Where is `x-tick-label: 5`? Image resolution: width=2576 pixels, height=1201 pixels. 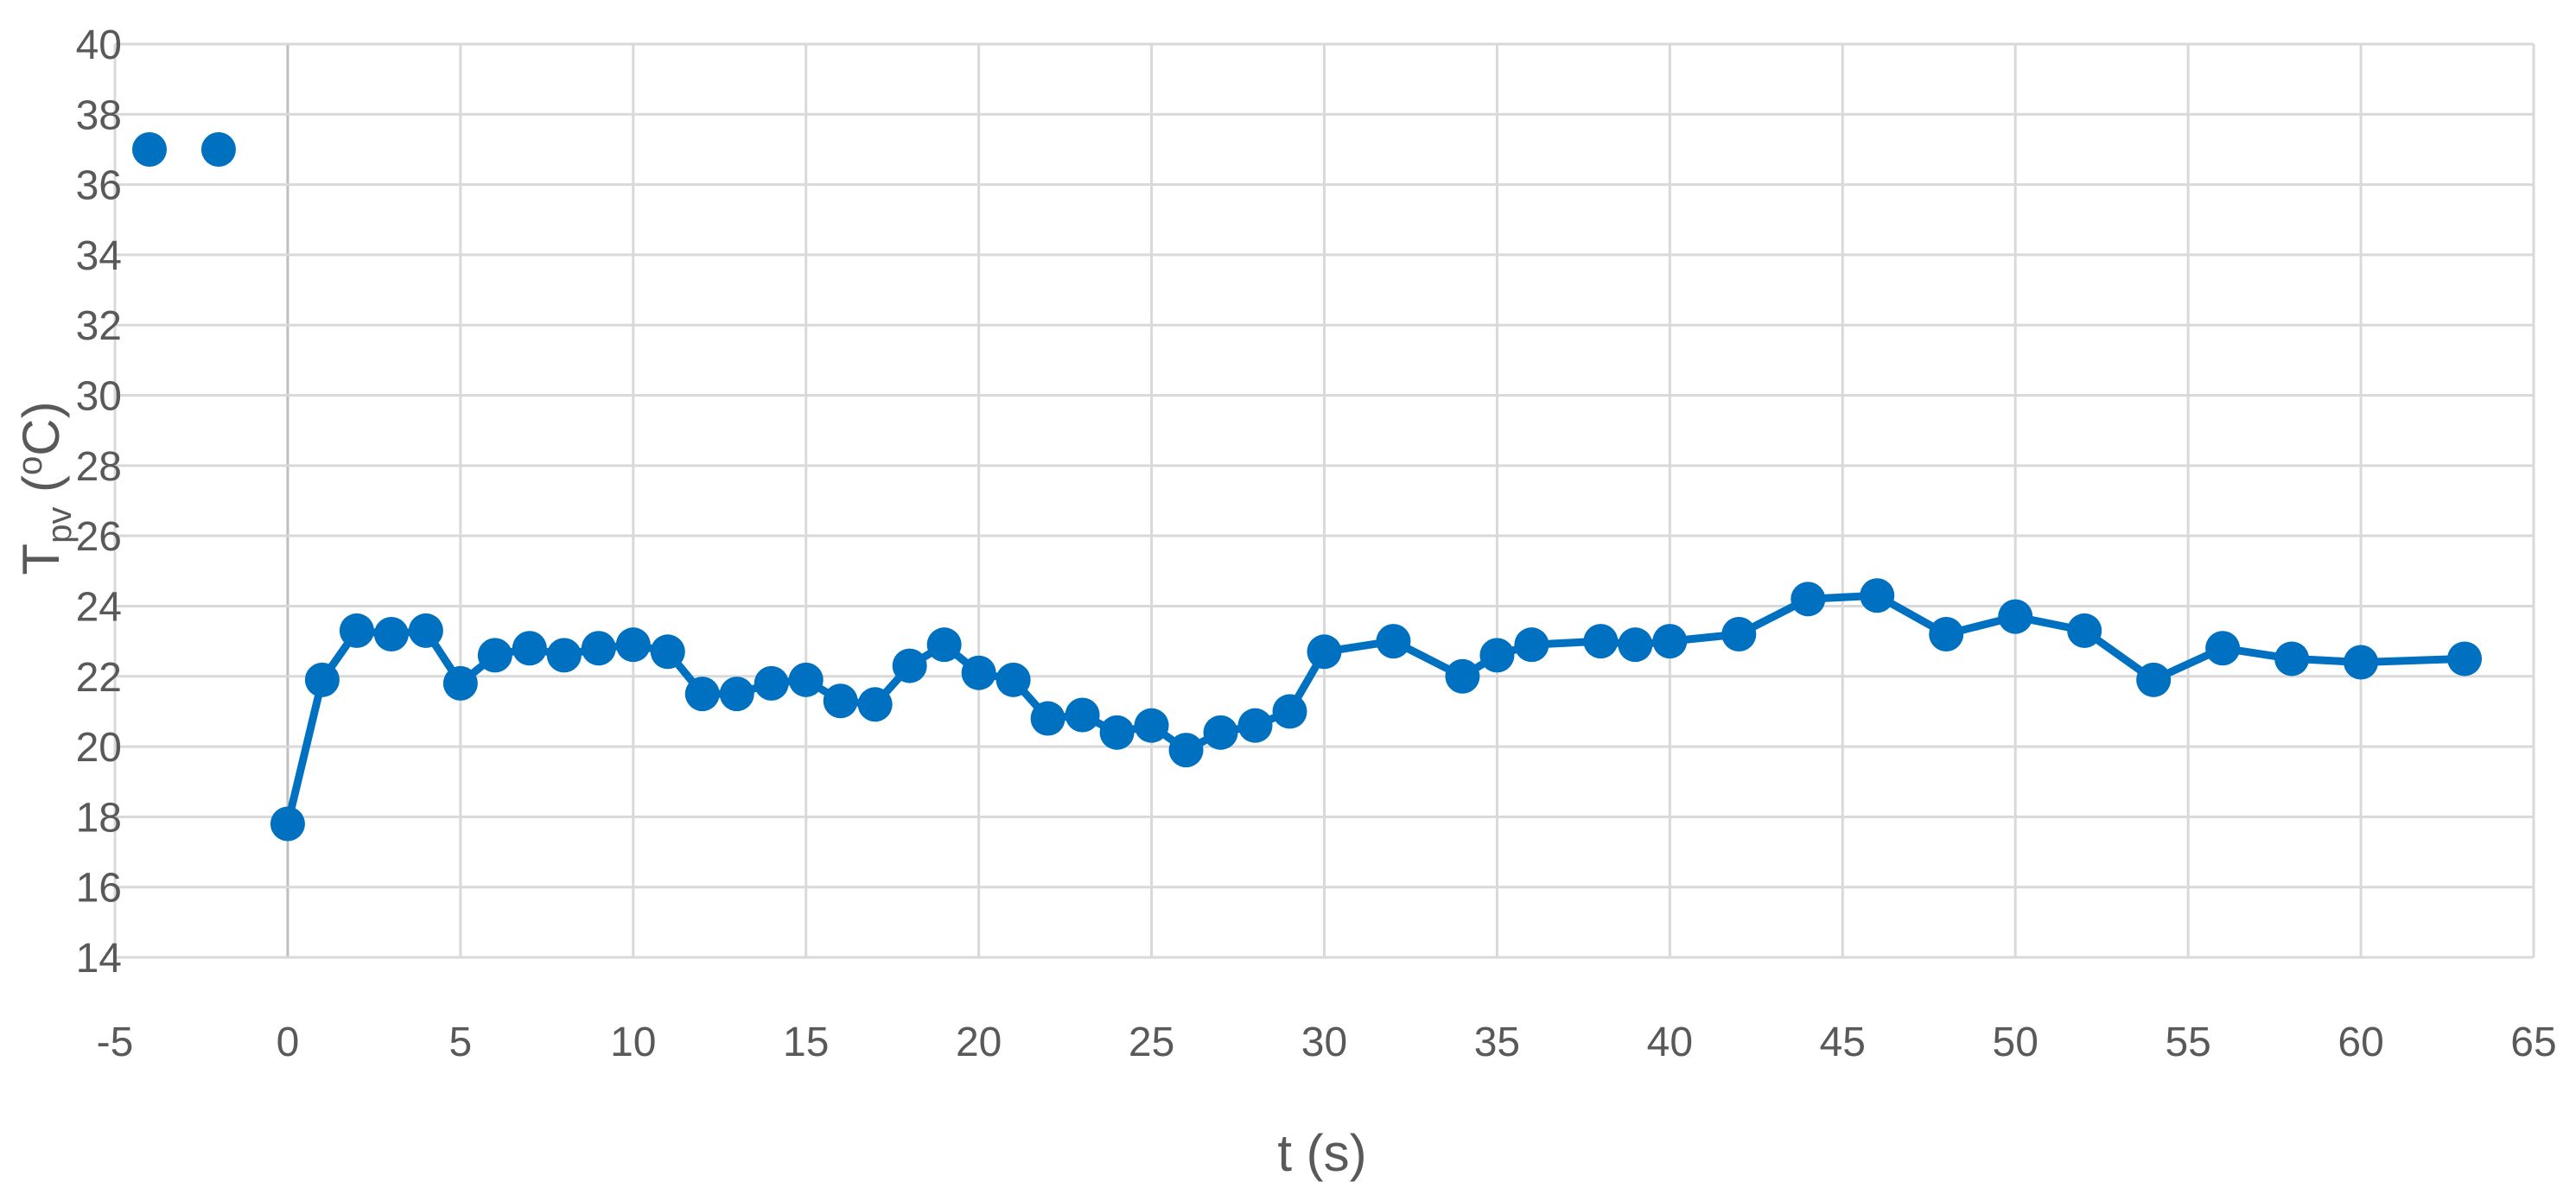
x-tick-label: 5 is located at coordinates (461, 1042).